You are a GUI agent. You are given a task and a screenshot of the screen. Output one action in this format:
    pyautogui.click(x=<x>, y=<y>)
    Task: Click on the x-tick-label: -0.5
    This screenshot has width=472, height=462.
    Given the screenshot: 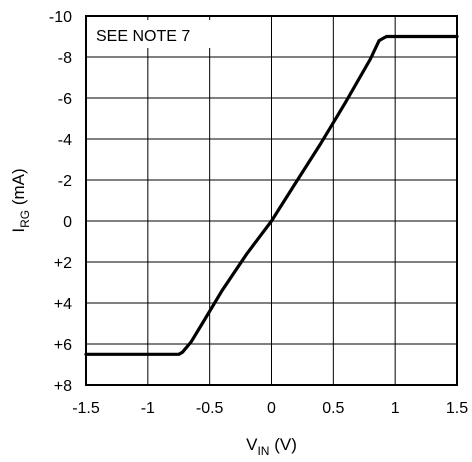 What is the action you would take?
    pyautogui.click(x=210, y=408)
    